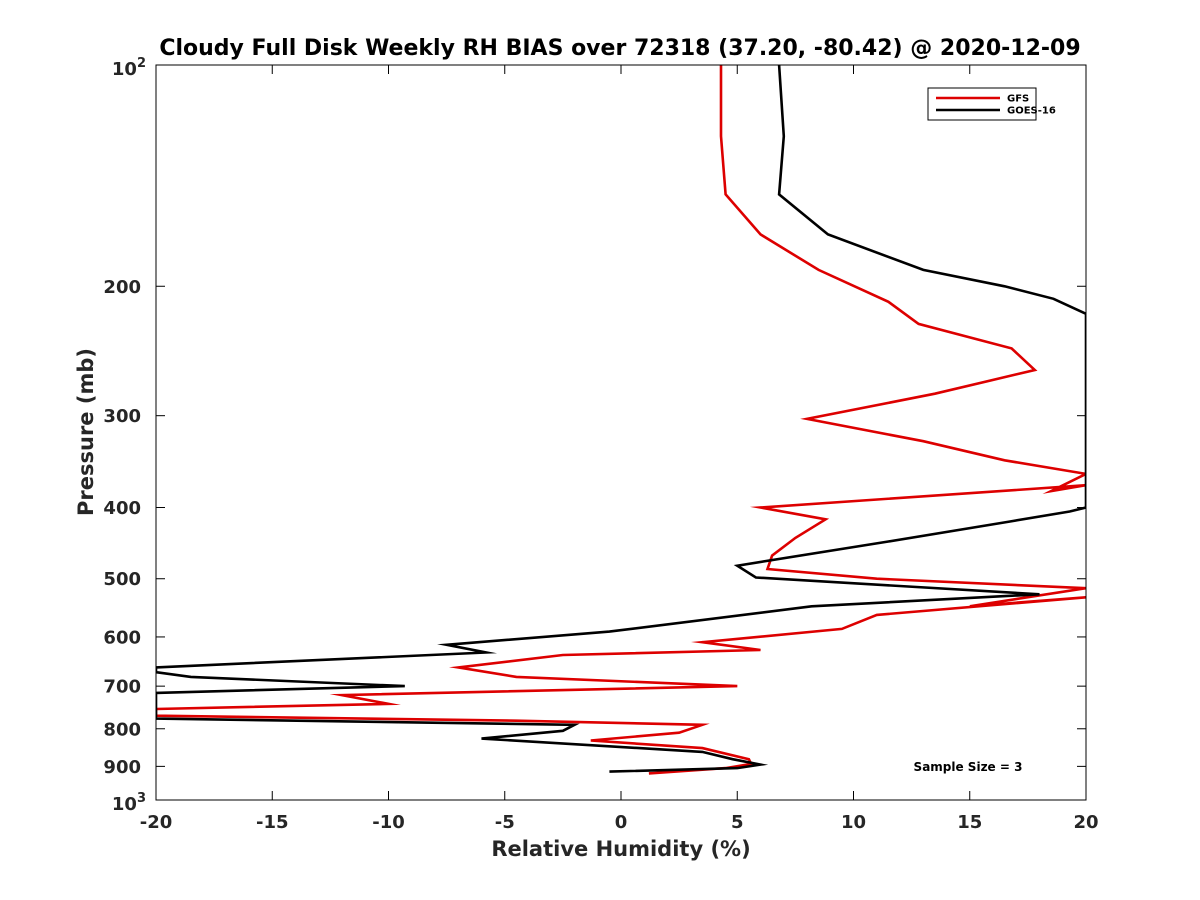 This screenshot has height=900, width=1200. I want to click on x-tick-label: 5, so click(737, 822).